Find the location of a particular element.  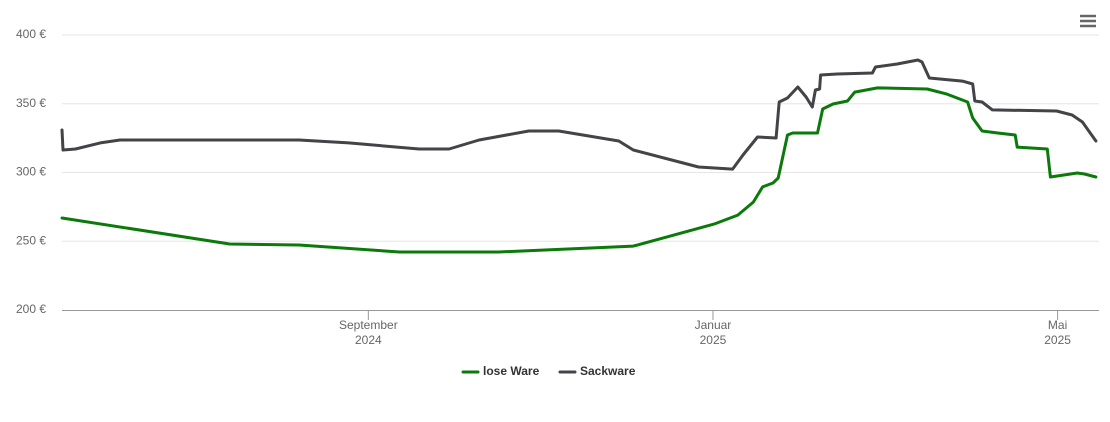

x-tick-label: 2024 is located at coordinates (368, 340).